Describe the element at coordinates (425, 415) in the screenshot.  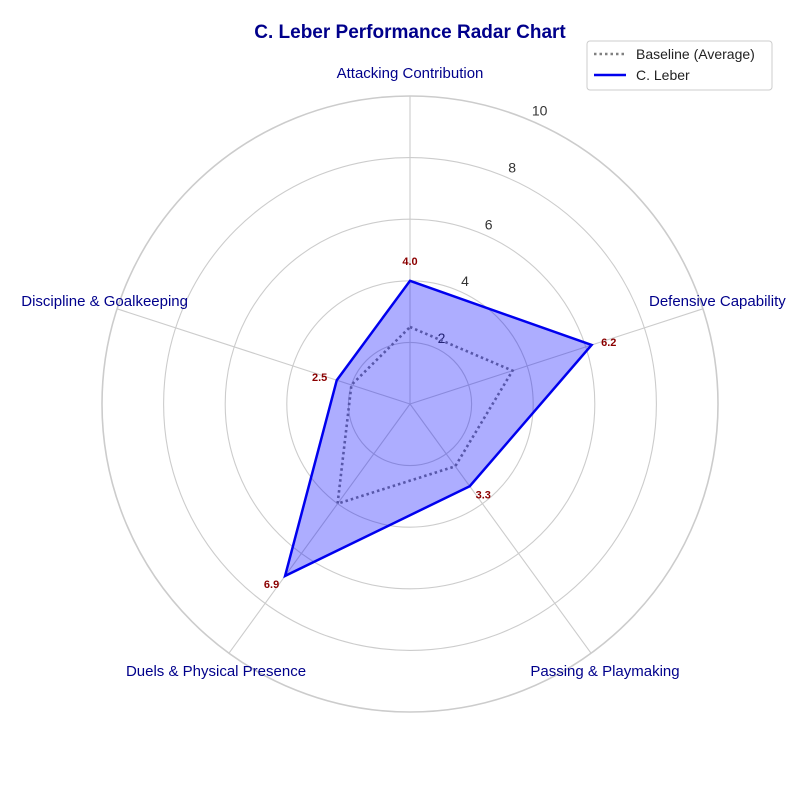
I see `series-line-baseline` at that location.